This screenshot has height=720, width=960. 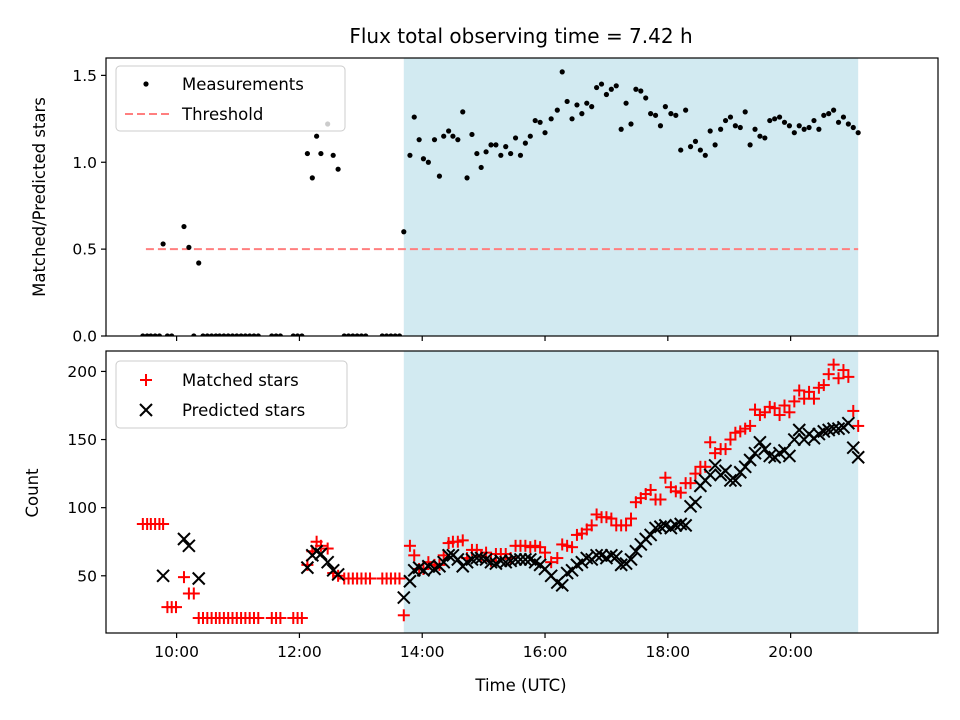 I want to click on y-tick-label: 100, so click(x=82, y=508).